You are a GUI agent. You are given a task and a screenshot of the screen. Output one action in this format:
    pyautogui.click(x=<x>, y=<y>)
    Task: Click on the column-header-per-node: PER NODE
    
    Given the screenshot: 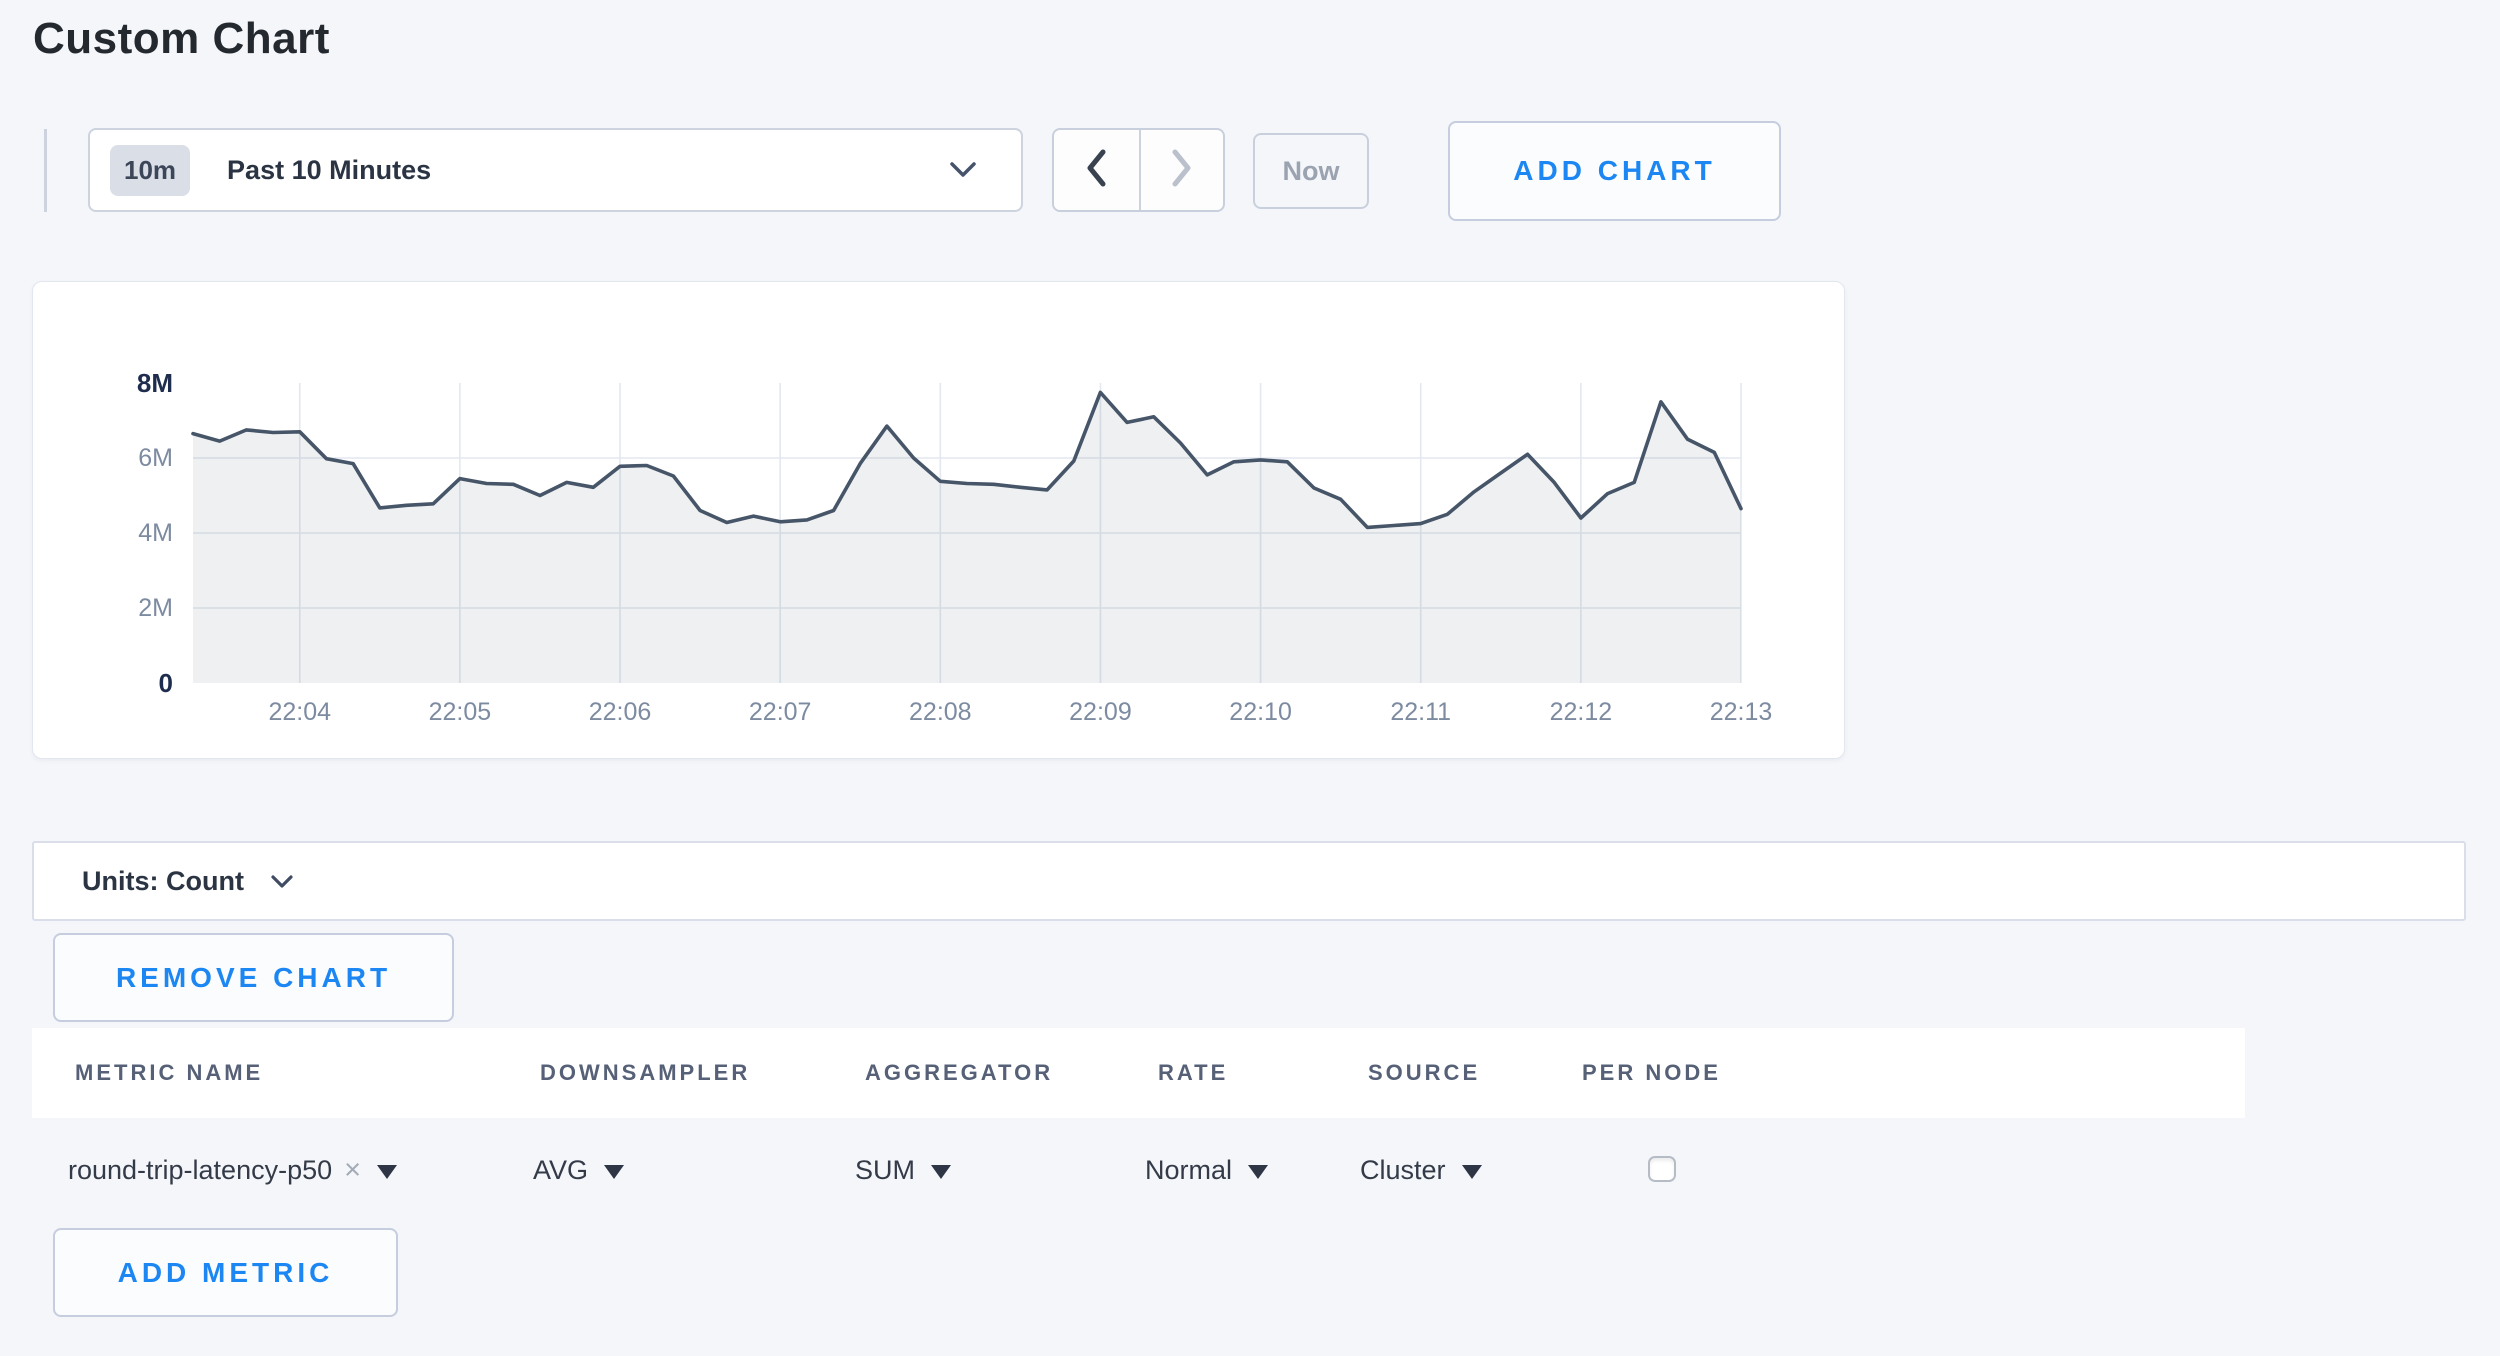 What is the action you would take?
    pyautogui.click(x=1651, y=1072)
    